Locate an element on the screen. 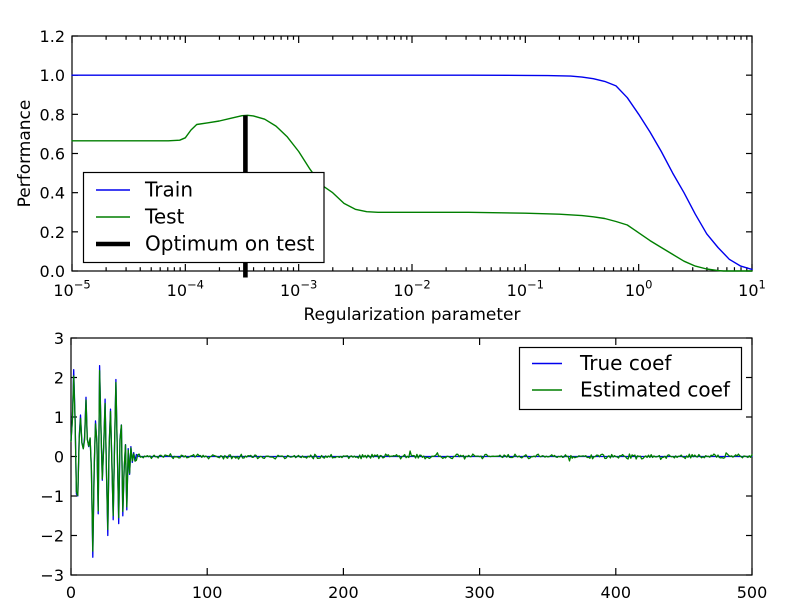 The image size is (800, 600). top-y-tick-label: 1.0 is located at coordinates (52, 75).